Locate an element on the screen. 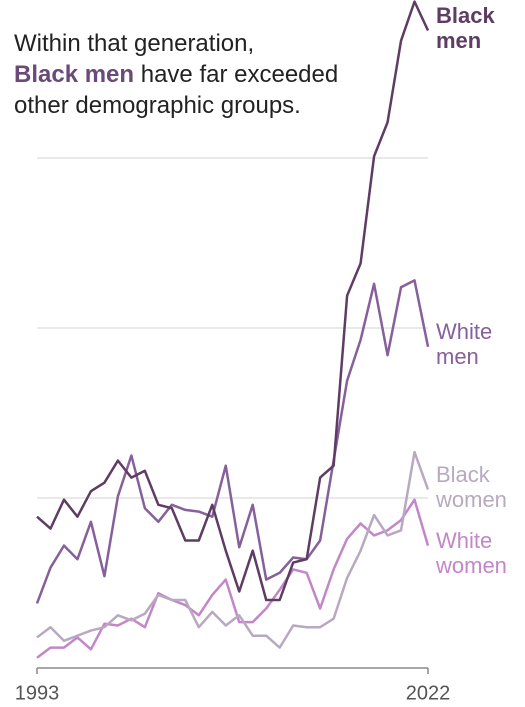  x-tick-label: 2022 is located at coordinates (428, 693).